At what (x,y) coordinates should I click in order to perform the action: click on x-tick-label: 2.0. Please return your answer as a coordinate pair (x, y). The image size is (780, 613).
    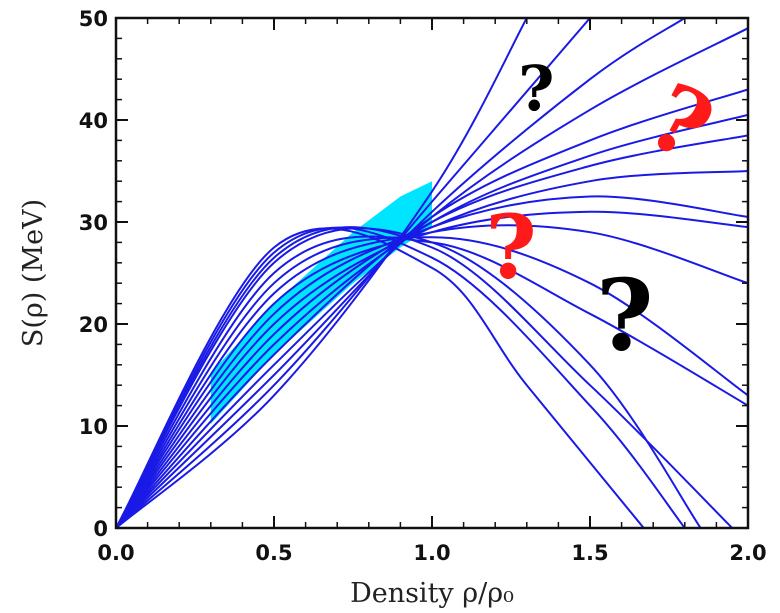
    Looking at the image, I should click on (747, 553).